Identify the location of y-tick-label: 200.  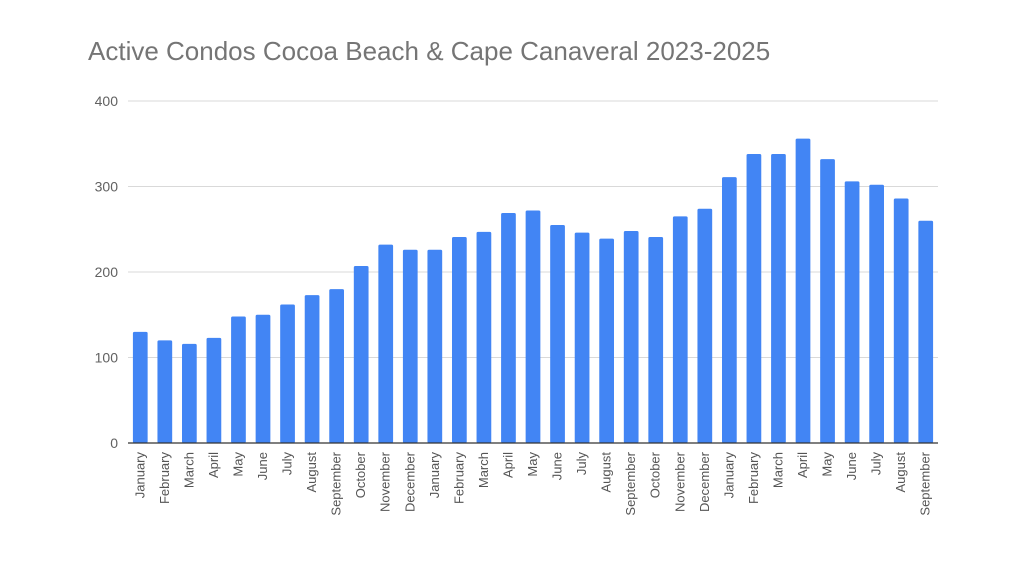
(107, 272).